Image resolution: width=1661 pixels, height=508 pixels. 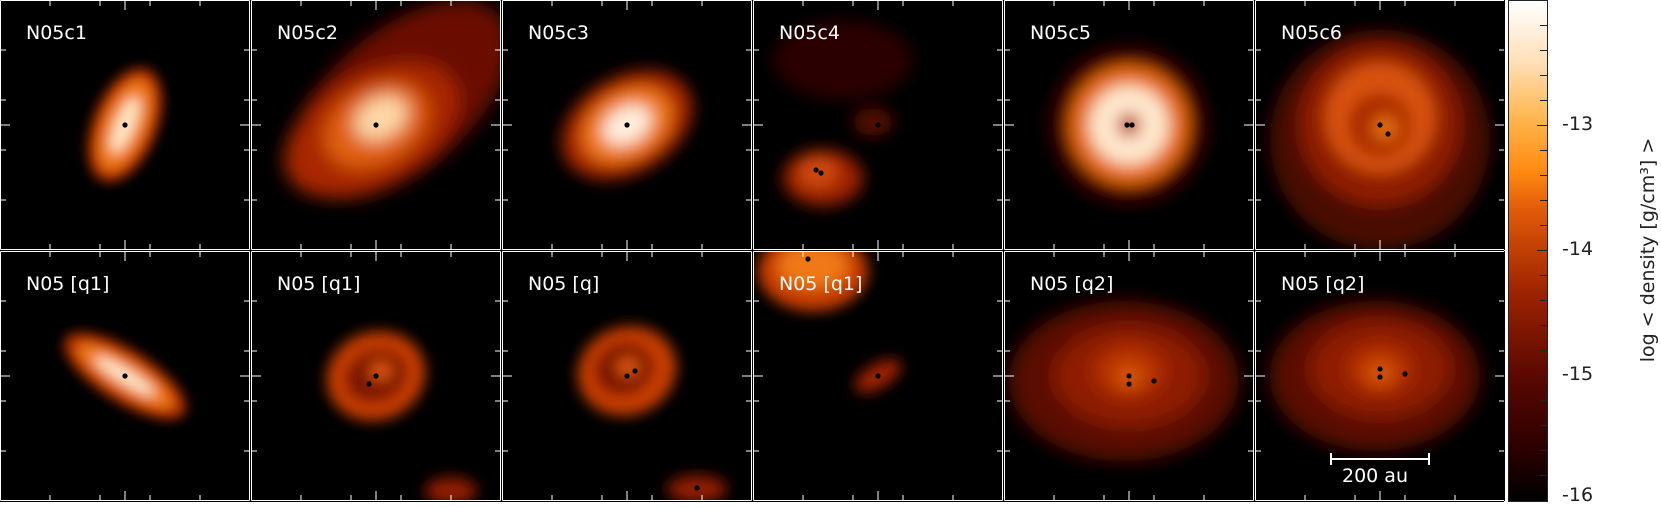 What do you see at coordinates (1311, 33) in the screenshot?
I see `panel-label: N05c6` at bounding box center [1311, 33].